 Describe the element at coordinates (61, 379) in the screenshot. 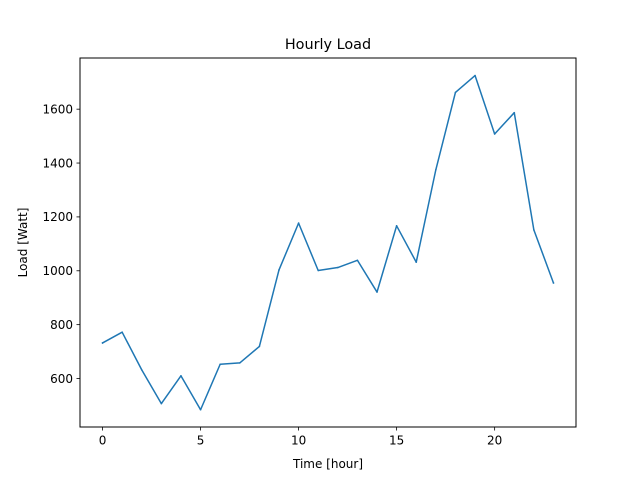

I see `y-tick-label: 600` at that location.